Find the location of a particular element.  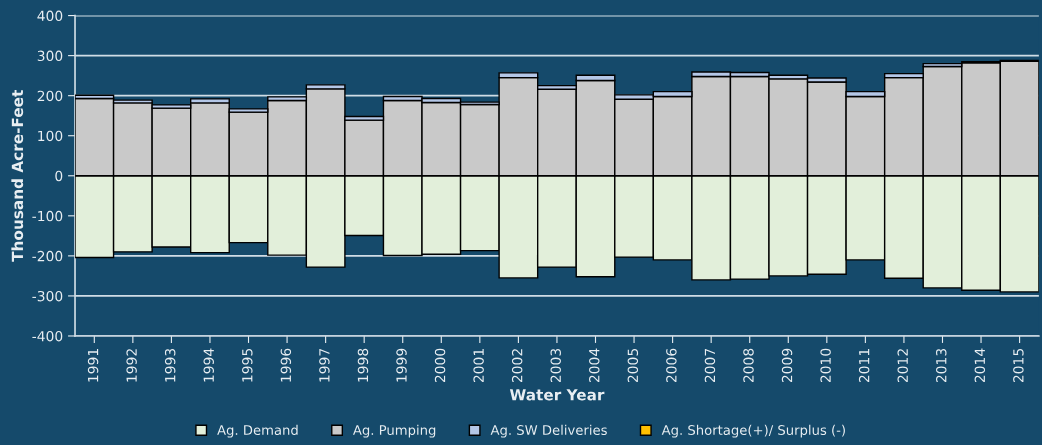

x-axis-title: Water Year is located at coordinates (557, 395).